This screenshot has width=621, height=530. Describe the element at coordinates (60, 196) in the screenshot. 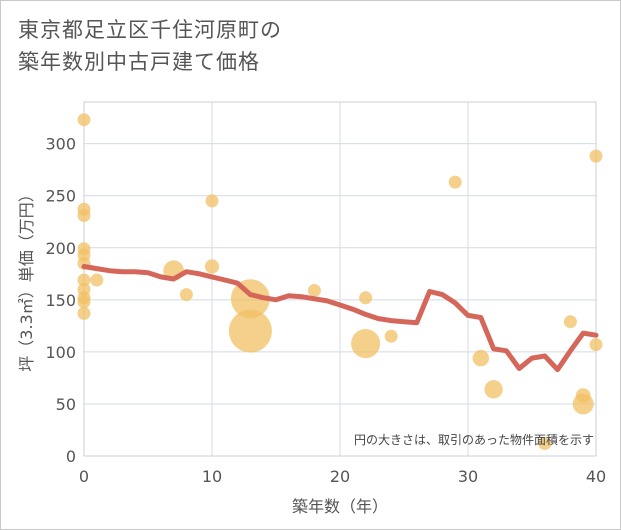

I see `y-tick-label: 250` at that location.